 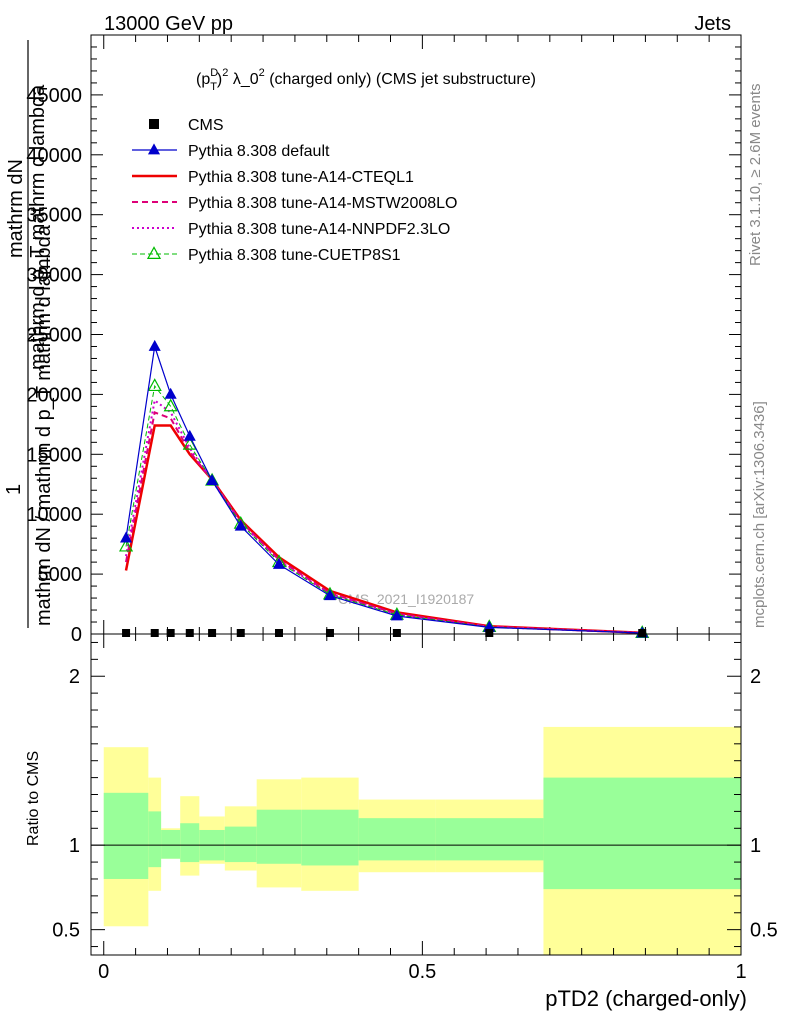 I want to click on legend-item: Pythia 8.308 tune-CUETP8S1, so click(x=266, y=255).